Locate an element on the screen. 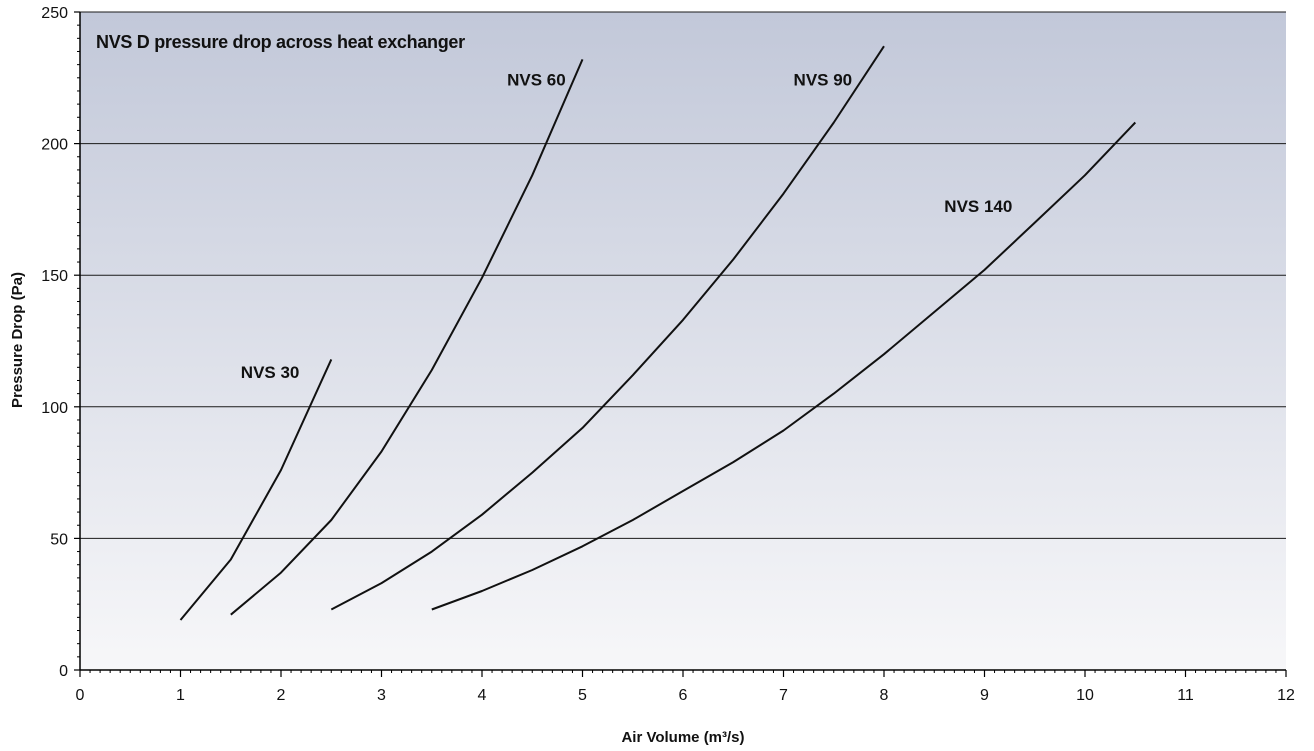 Image resolution: width=1314 pixels, height=751 pixels. series-label-nvs-140: NVS 140 is located at coordinates (978, 206).